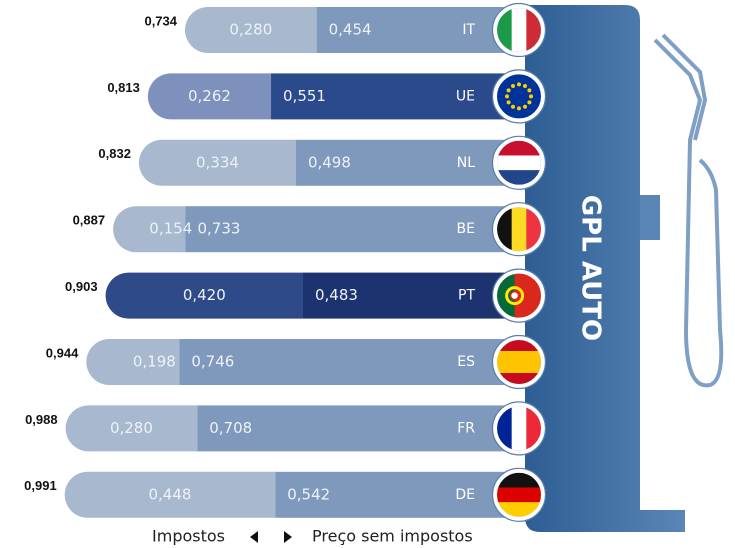 This screenshot has height=548, width=735. What do you see at coordinates (40, 485) in the screenshot?
I see `total-label: 0,991` at bounding box center [40, 485].